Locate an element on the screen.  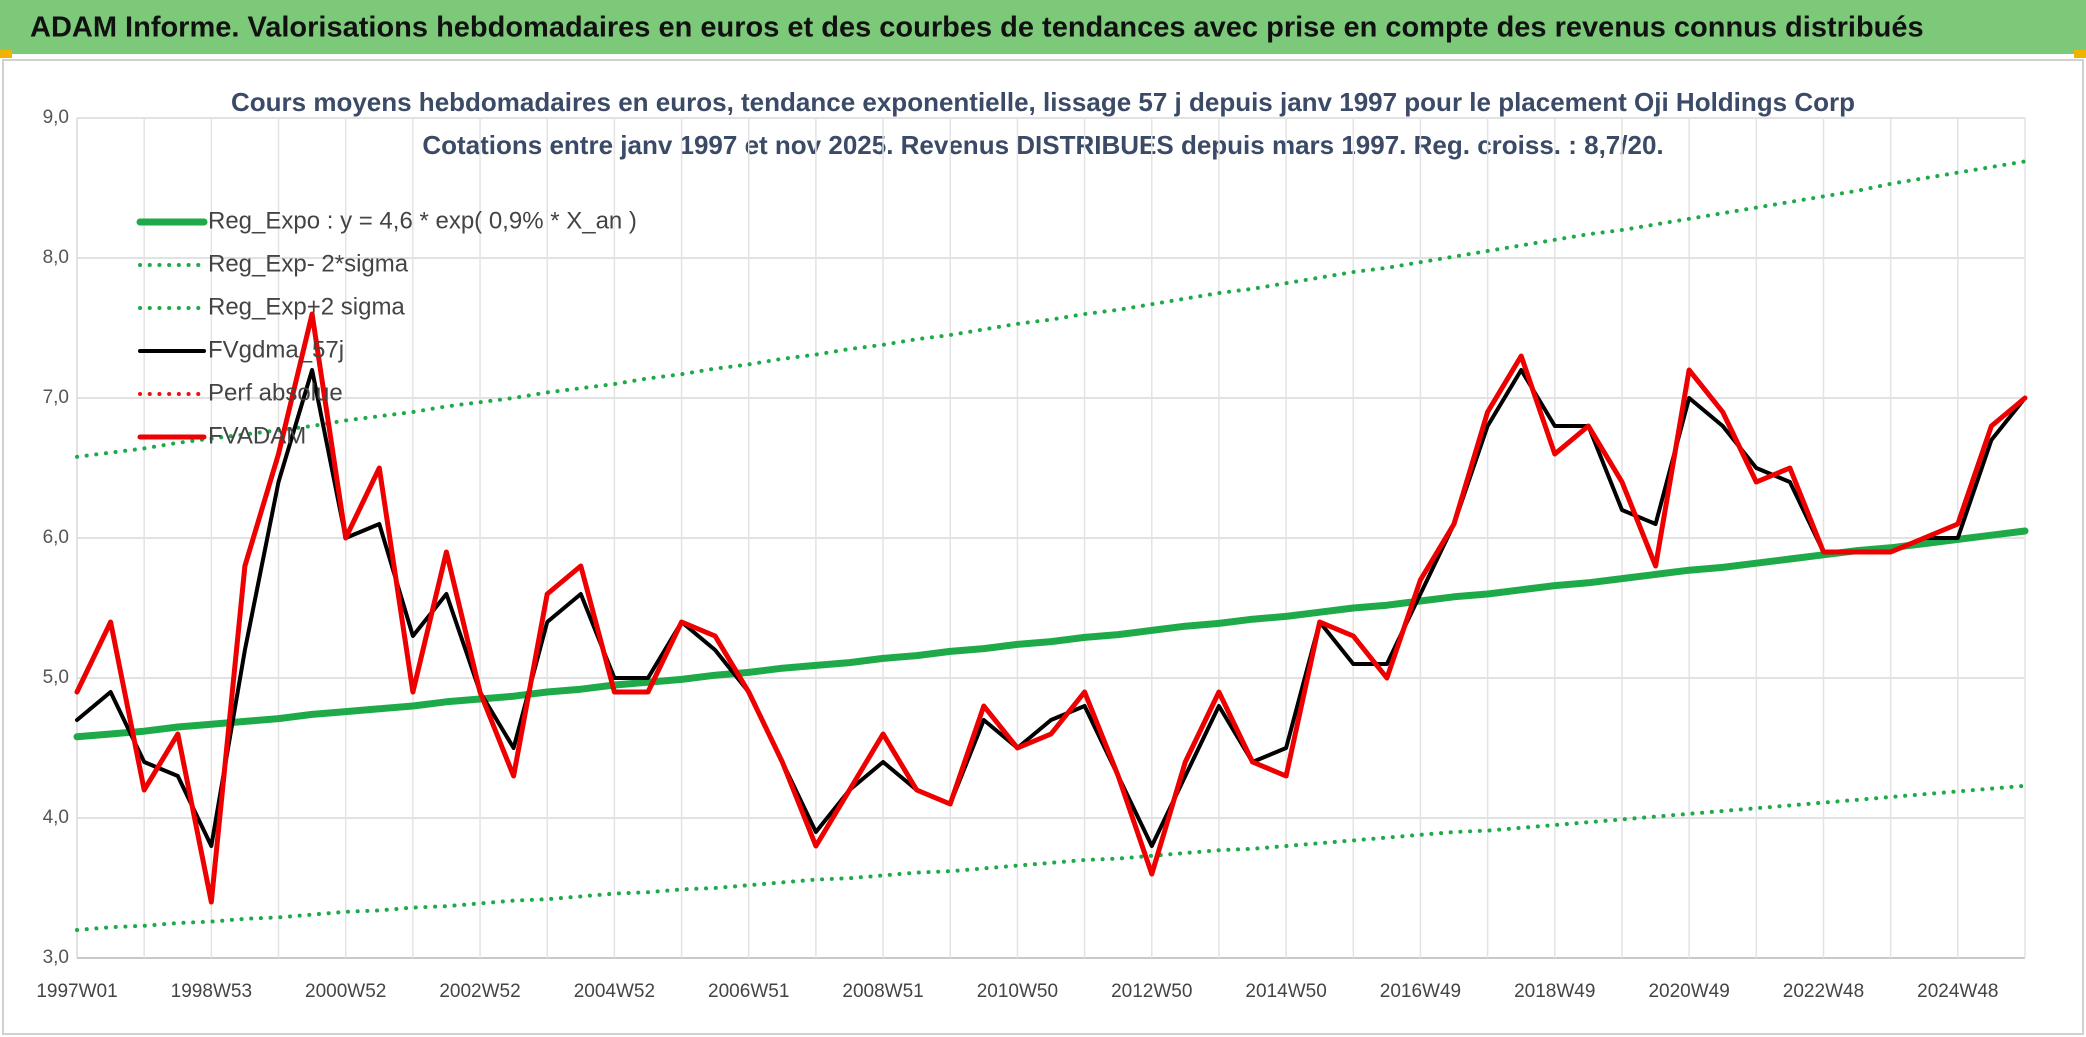
y-tick-label: 8,0 is located at coordinates (56, 257).